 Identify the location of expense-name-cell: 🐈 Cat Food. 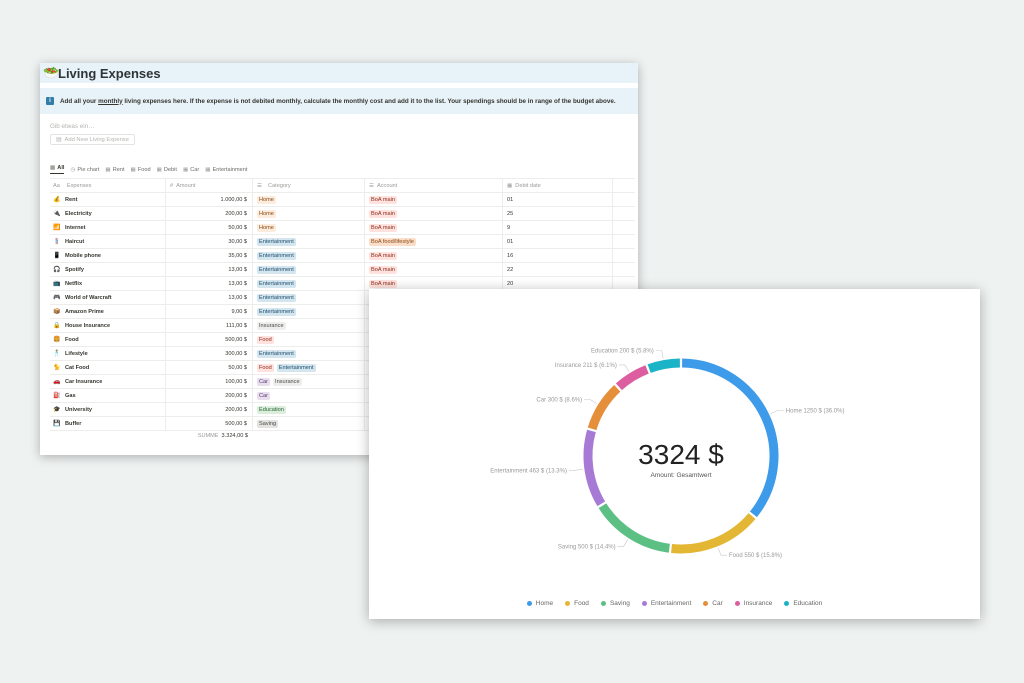
(108, 367).